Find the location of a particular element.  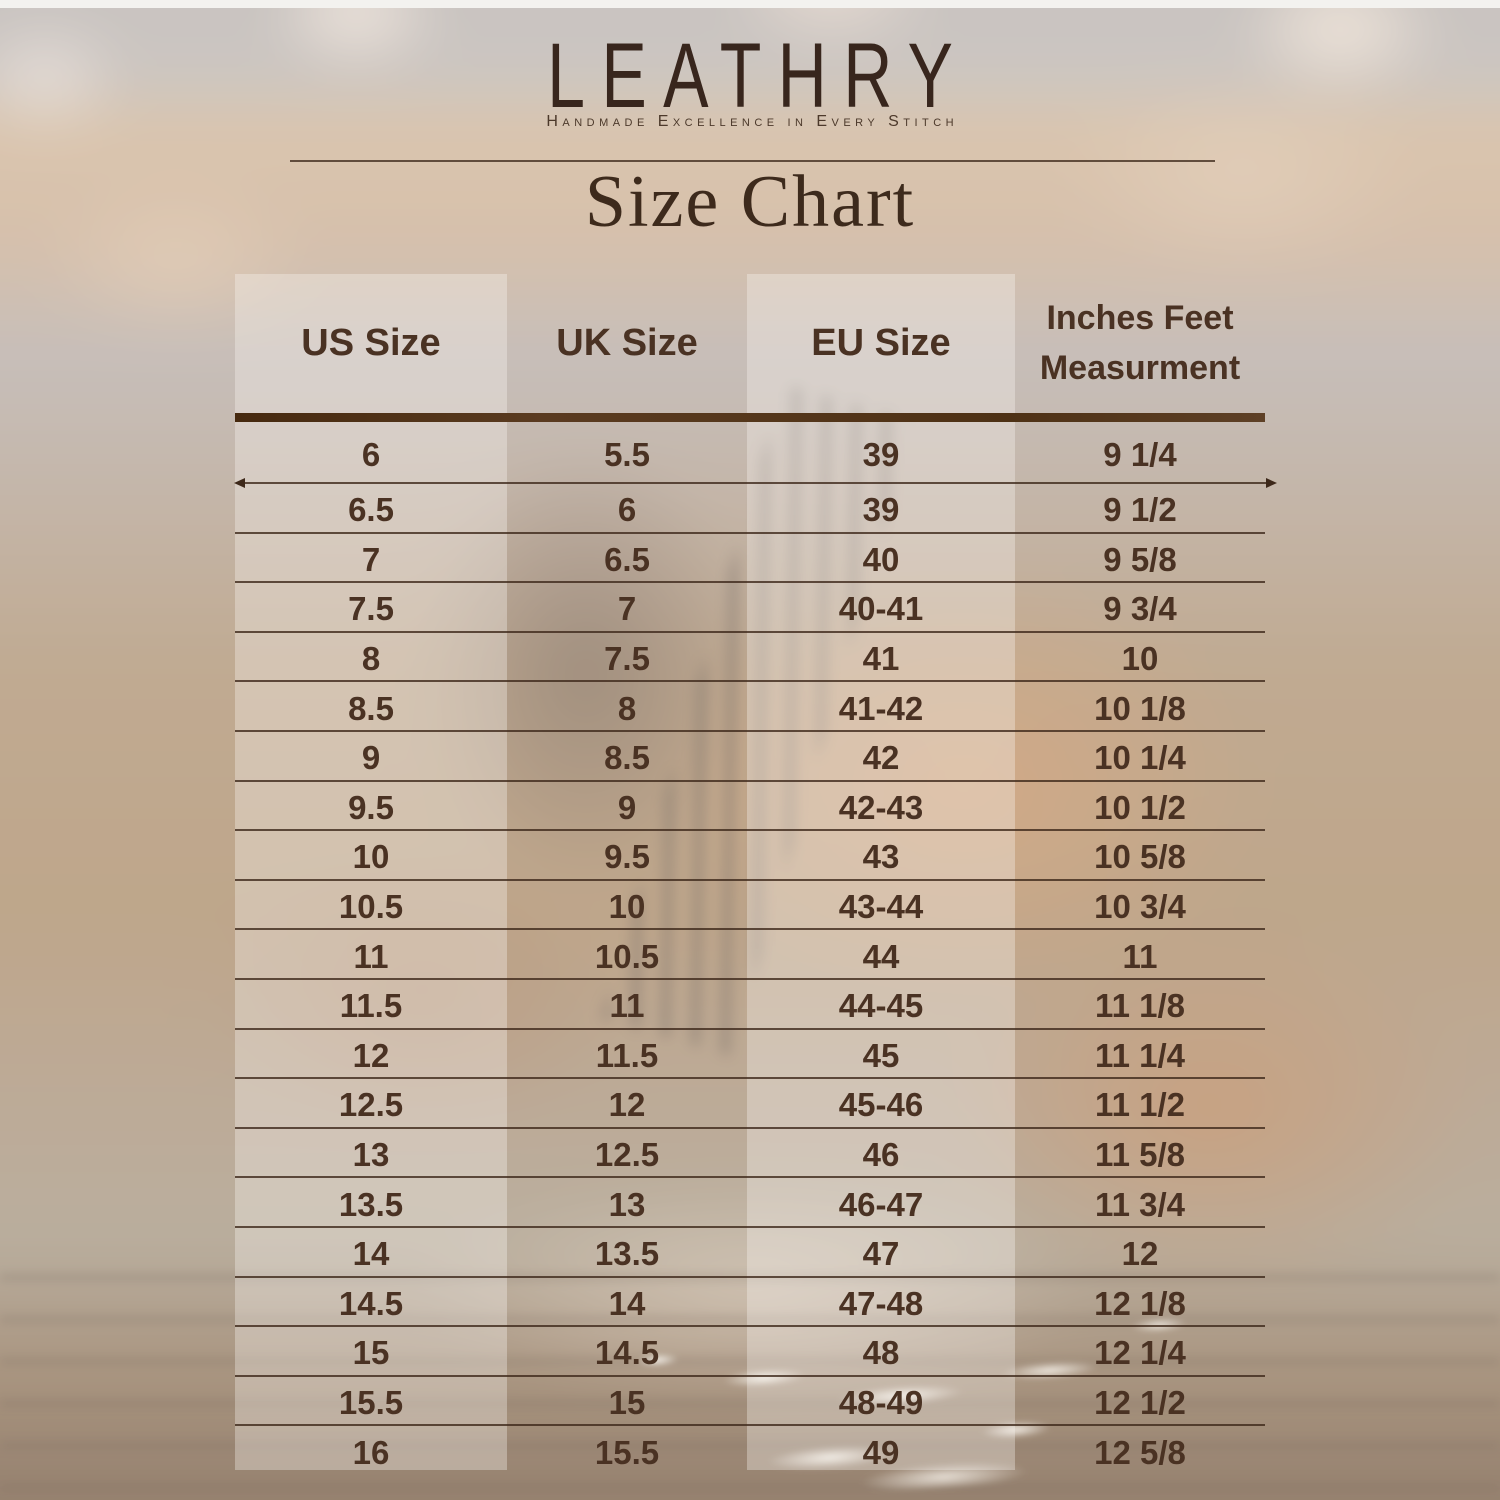

cell-inches-feet: 9 5/8 is located at coordinates (1140, 559).